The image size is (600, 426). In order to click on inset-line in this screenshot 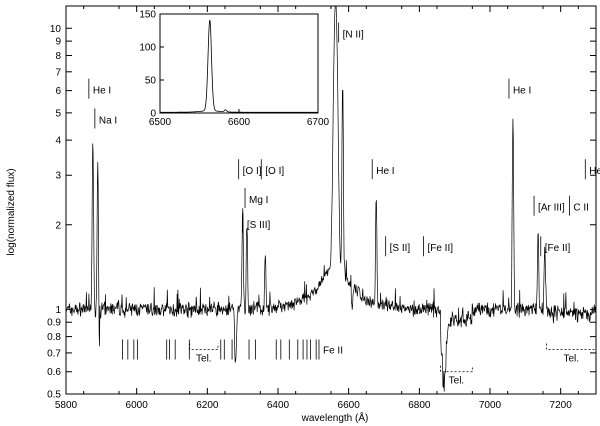, I will do `click(239, 66)`.